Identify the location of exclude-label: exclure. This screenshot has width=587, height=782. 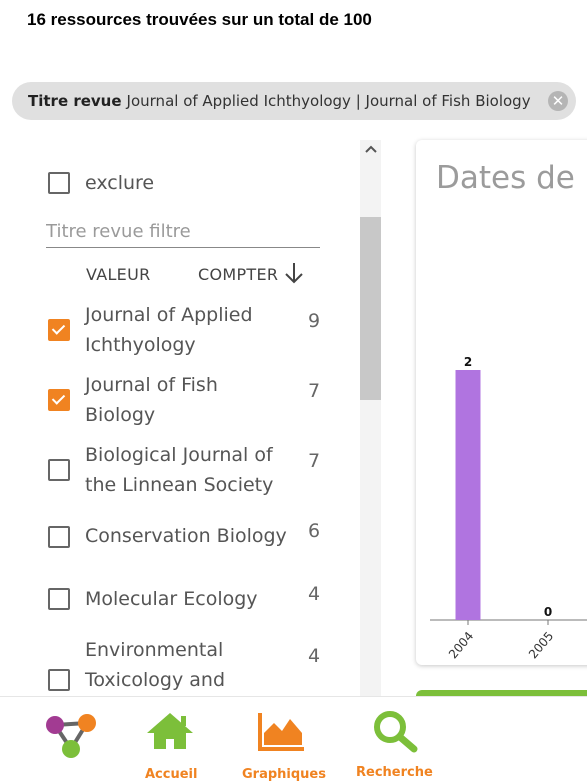
(120, 183).